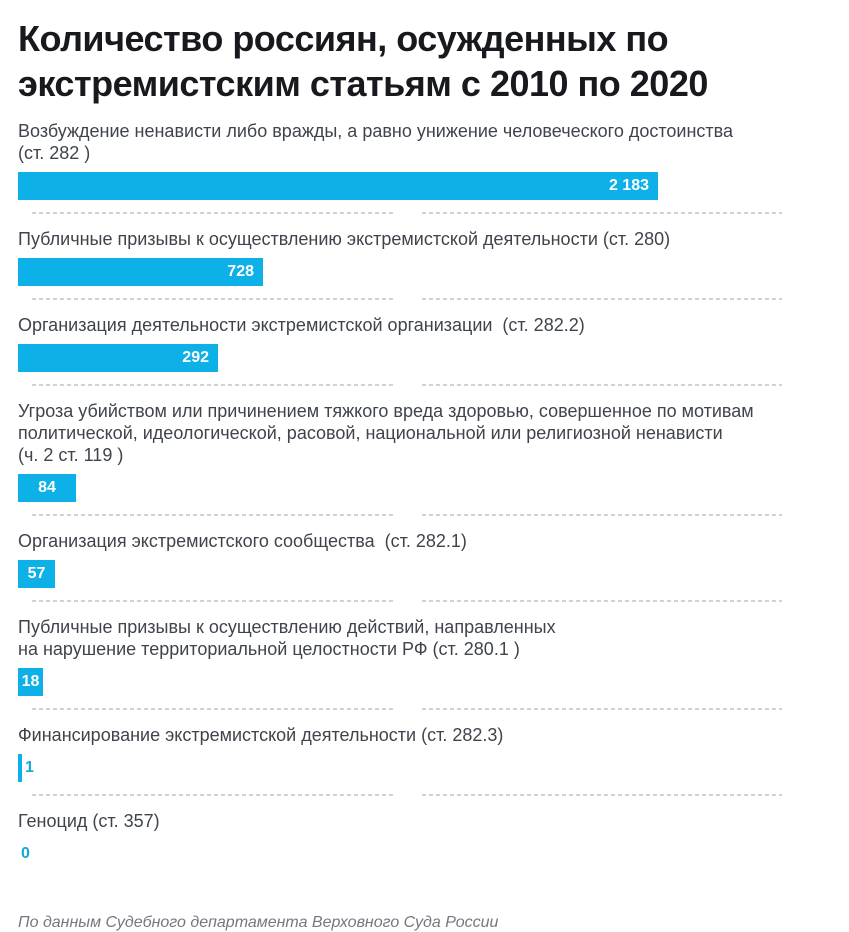  What do you see at coordinates (89, 821) in the screenshot?
I see `category-label: Геноцид (ст. 357)` at bounding box center [89, 821].